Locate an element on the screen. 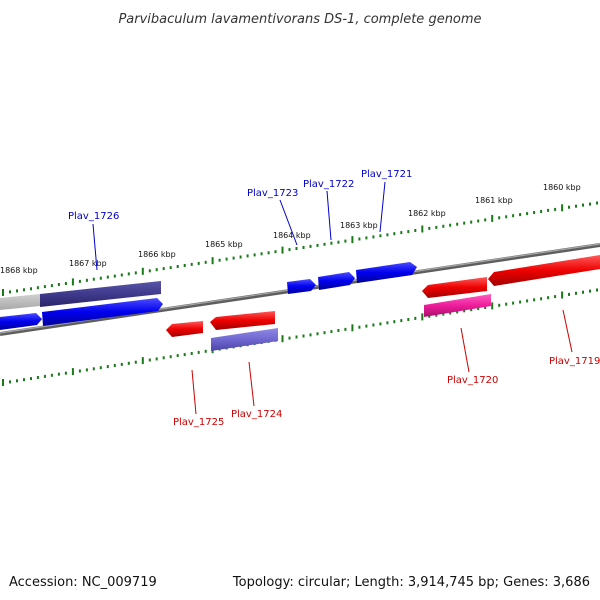 The height and width of the screenshot is (600, 600). gene-feature-blue-left is located at coordinates (21, 321).